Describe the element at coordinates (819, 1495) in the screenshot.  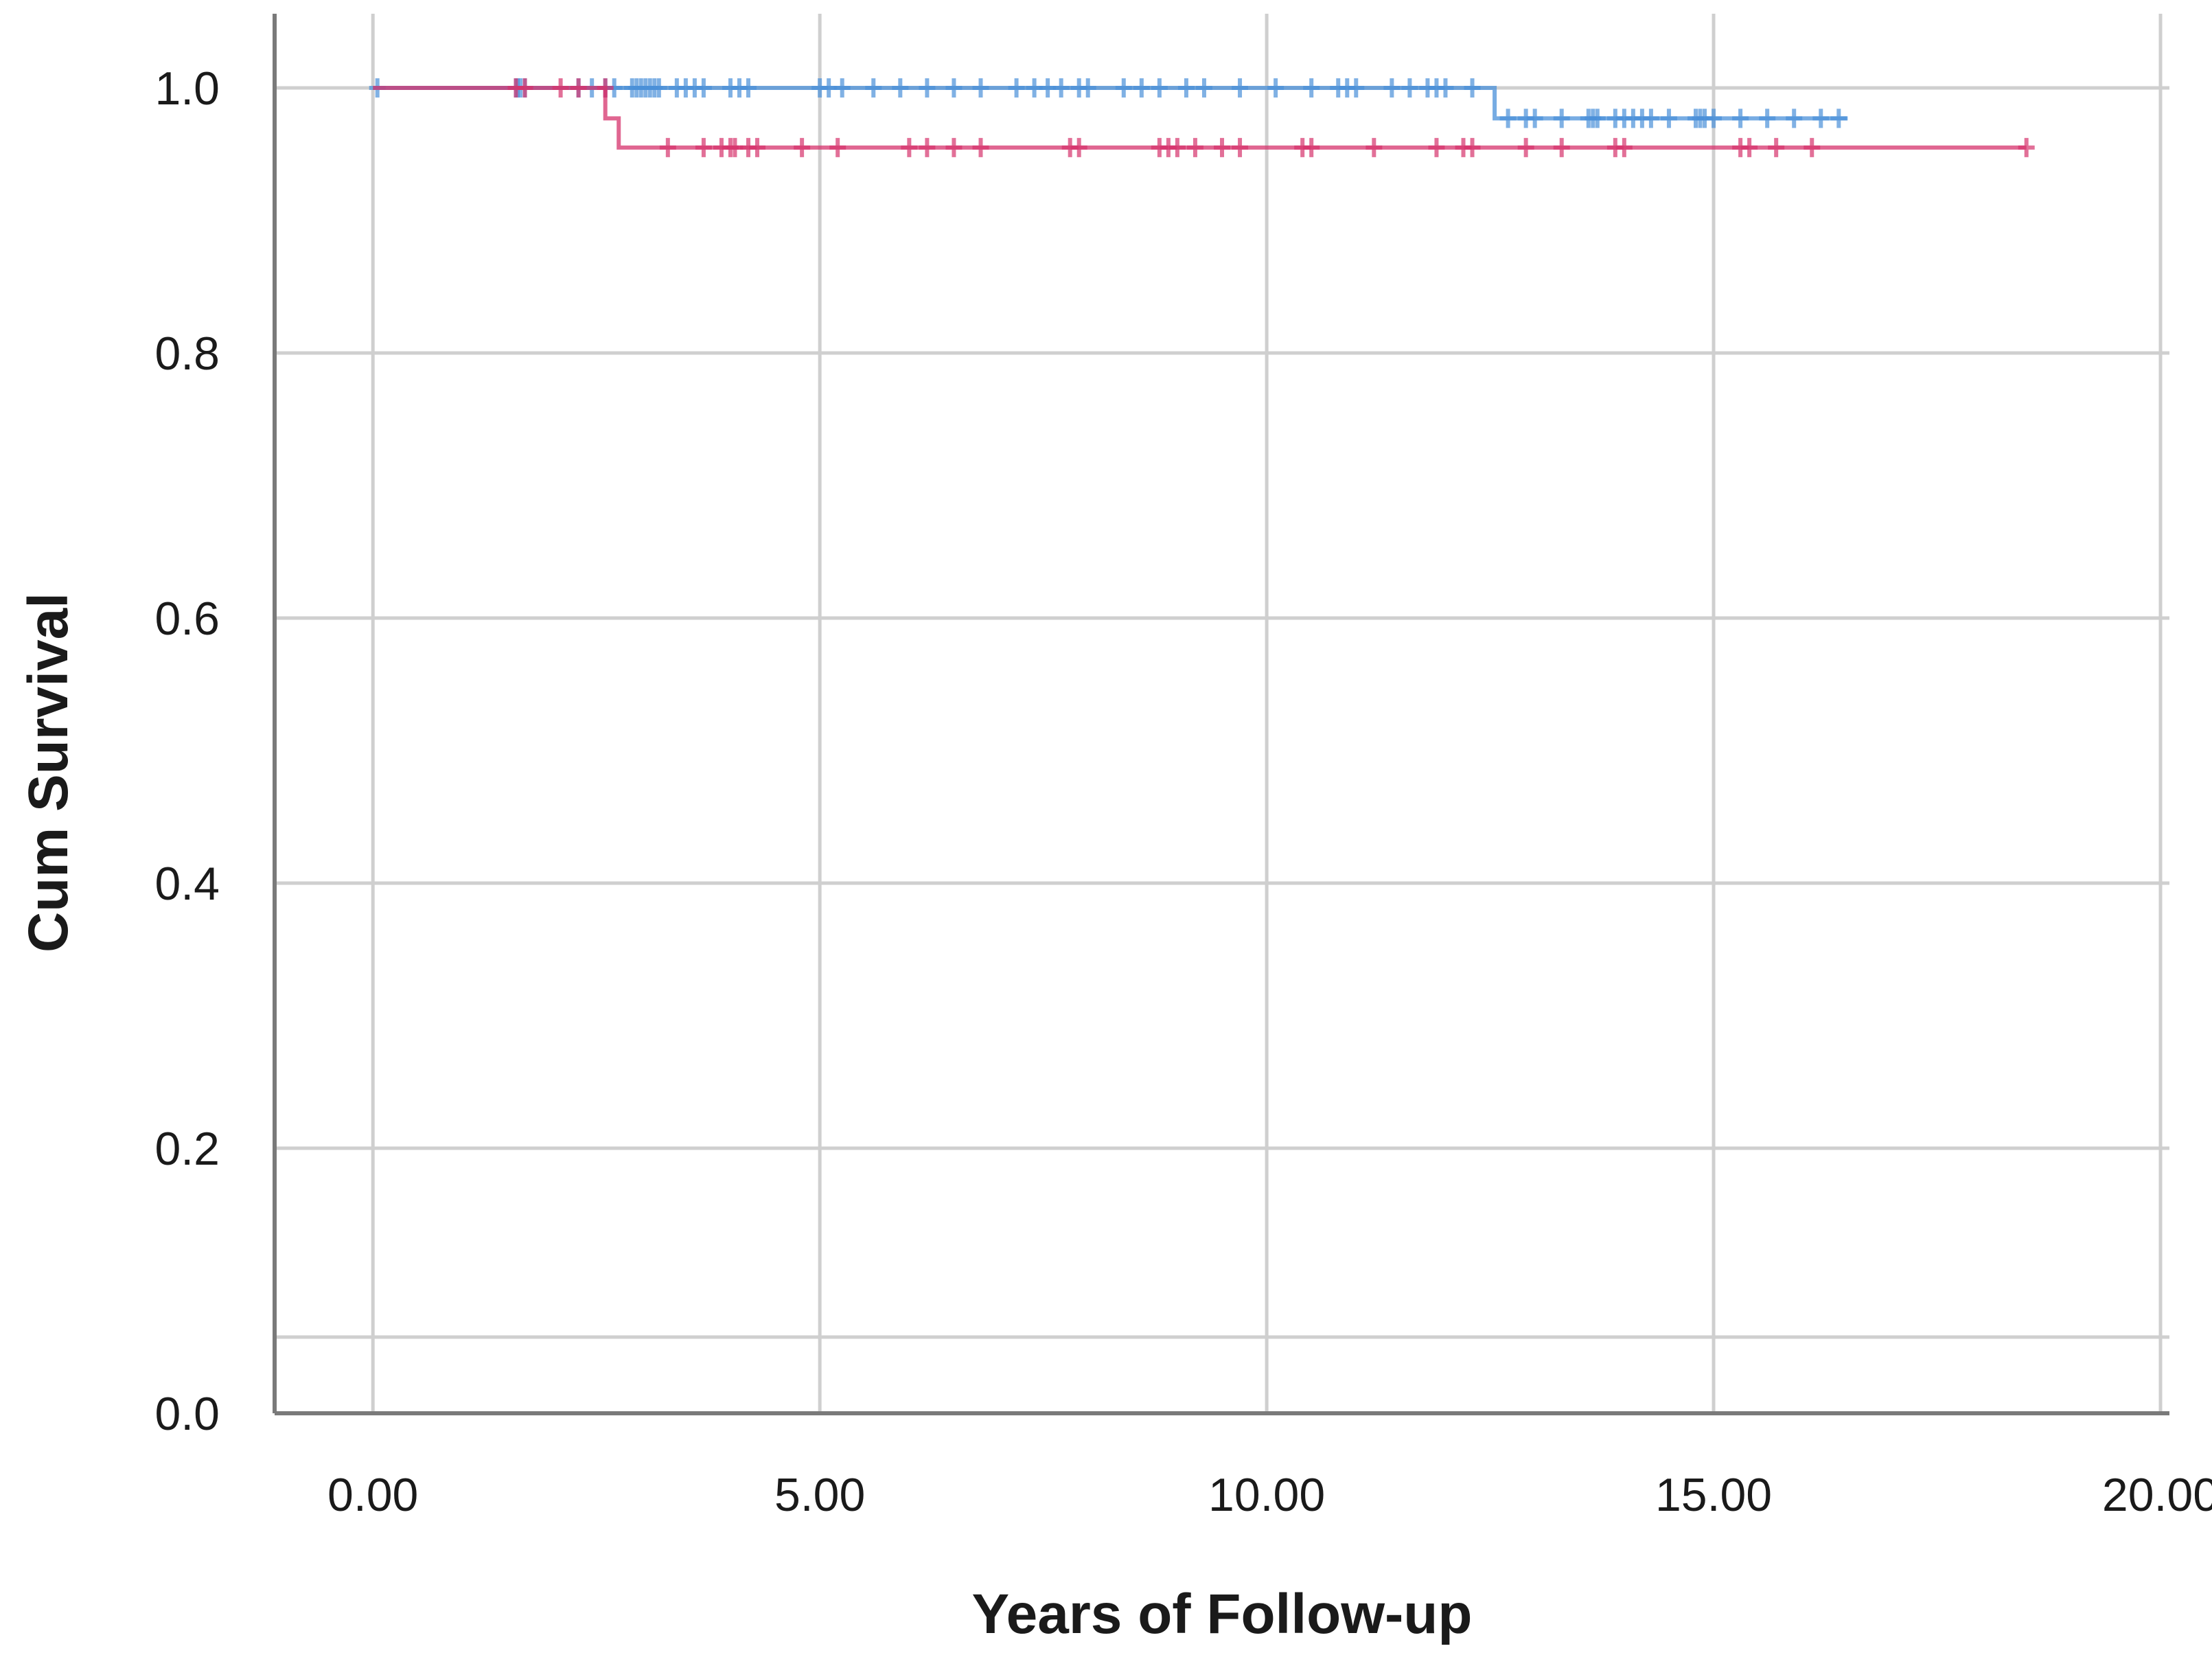
I see `x-tick-label: 5.00` at that location.